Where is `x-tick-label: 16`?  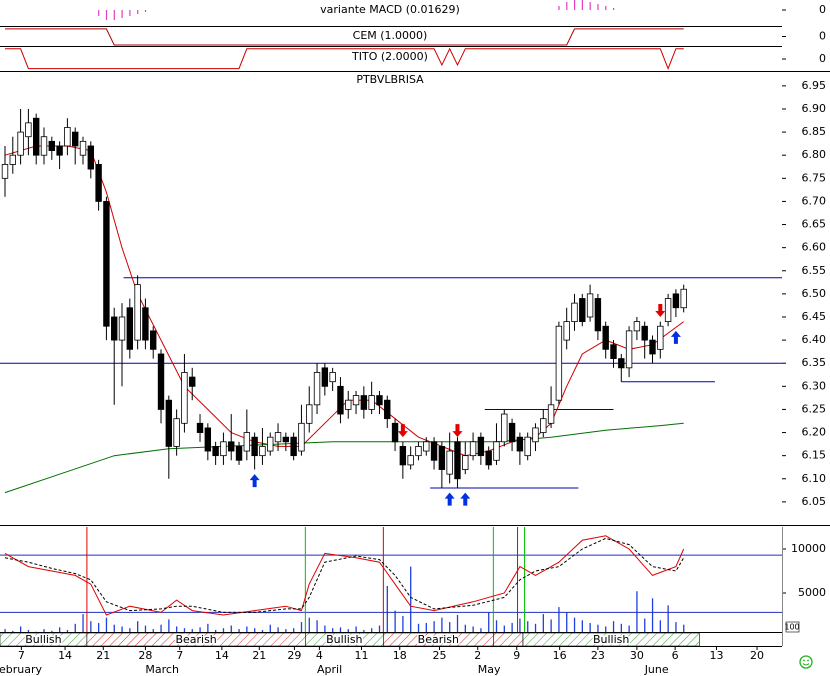 x-tick-label: 16 is located at coordinates (560, 655).